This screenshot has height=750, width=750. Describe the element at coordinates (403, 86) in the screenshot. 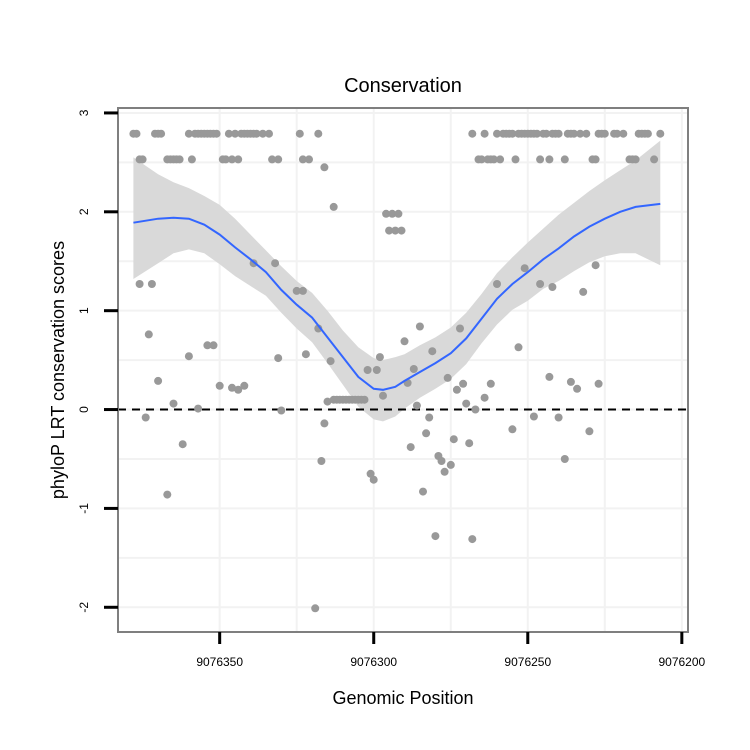

I see `chart-title: Conservation` at that location.